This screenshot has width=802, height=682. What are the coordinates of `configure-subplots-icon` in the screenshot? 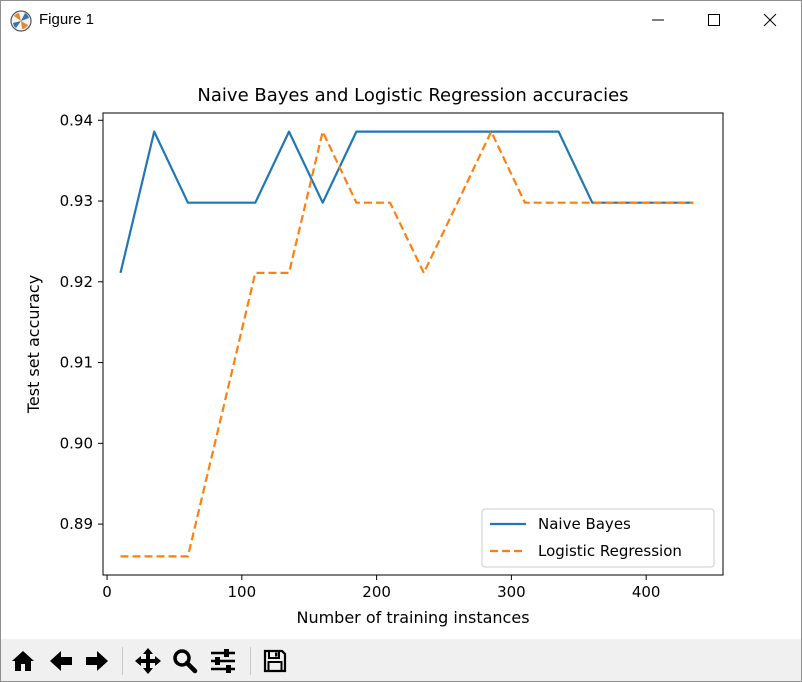 It's located at (223, 661).